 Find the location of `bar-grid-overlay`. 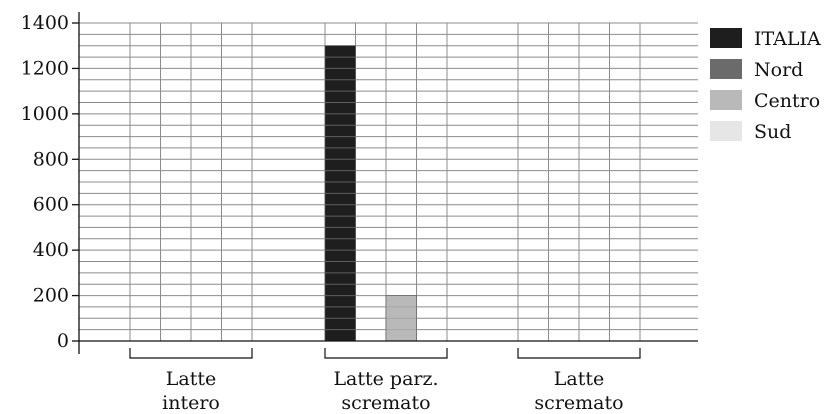

bar-grid-overlay is located at coordinates (371, 193).